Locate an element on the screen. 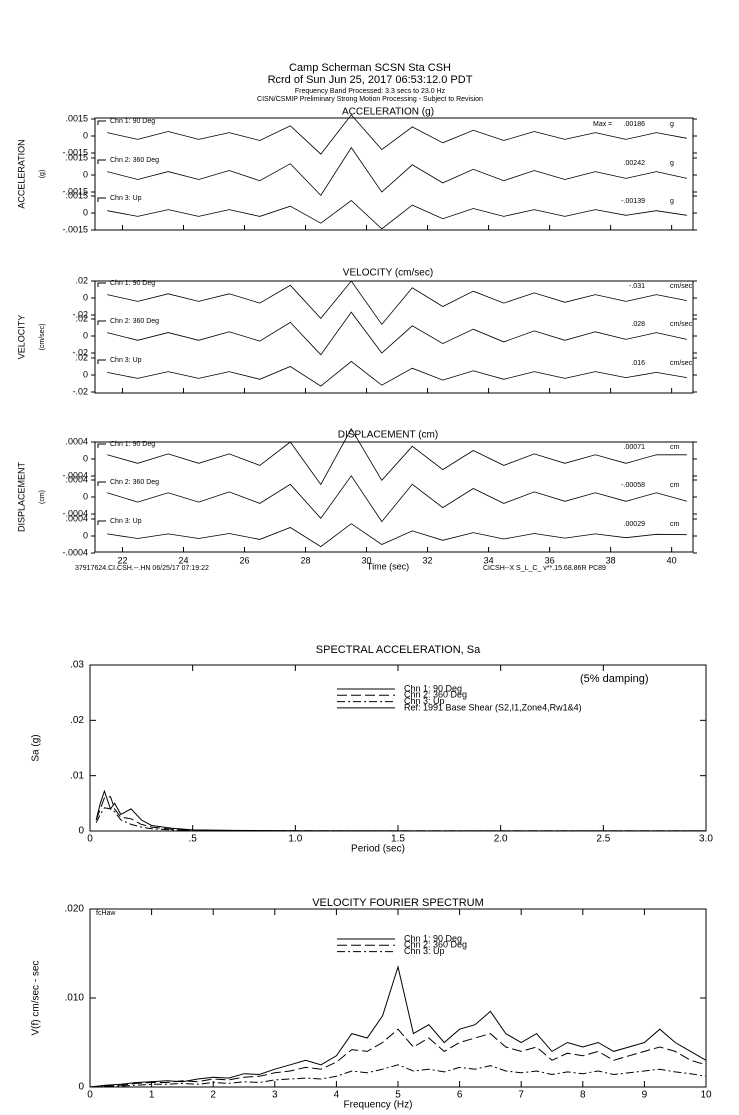  x-tick-label: 2.0 is located at coordinates (501, 839).